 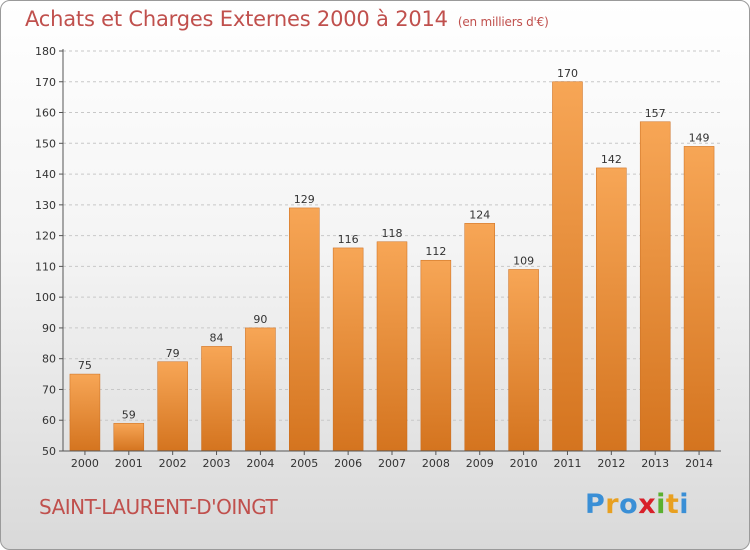 I want to click on bar-value-label: 59, so click(x=129, y=414).